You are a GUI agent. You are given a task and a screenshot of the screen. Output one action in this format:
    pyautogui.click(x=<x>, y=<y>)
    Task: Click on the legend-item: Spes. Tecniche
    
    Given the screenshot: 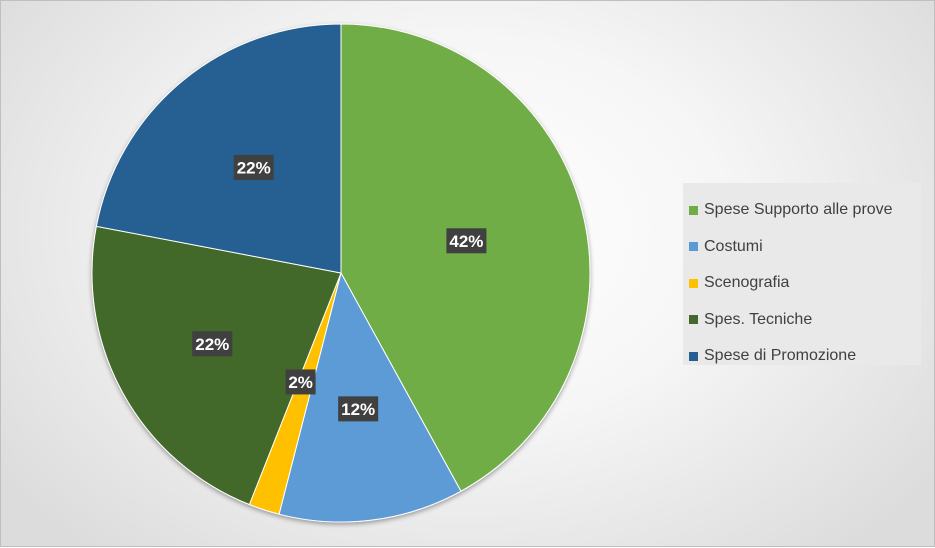 What is the action you would take?
    pyautogui.click(x=805, y=320)
    